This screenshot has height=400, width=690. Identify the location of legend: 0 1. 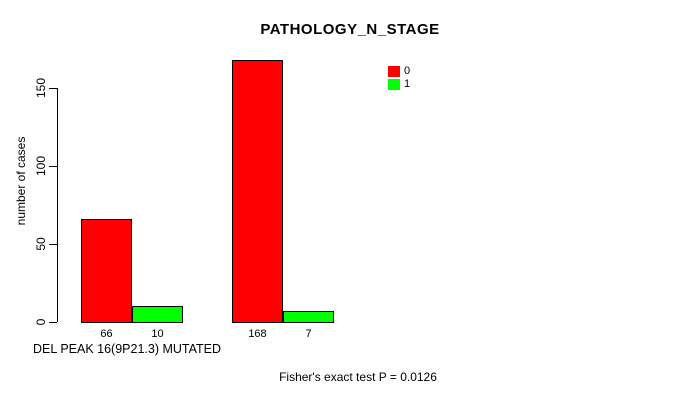
(399, 78).